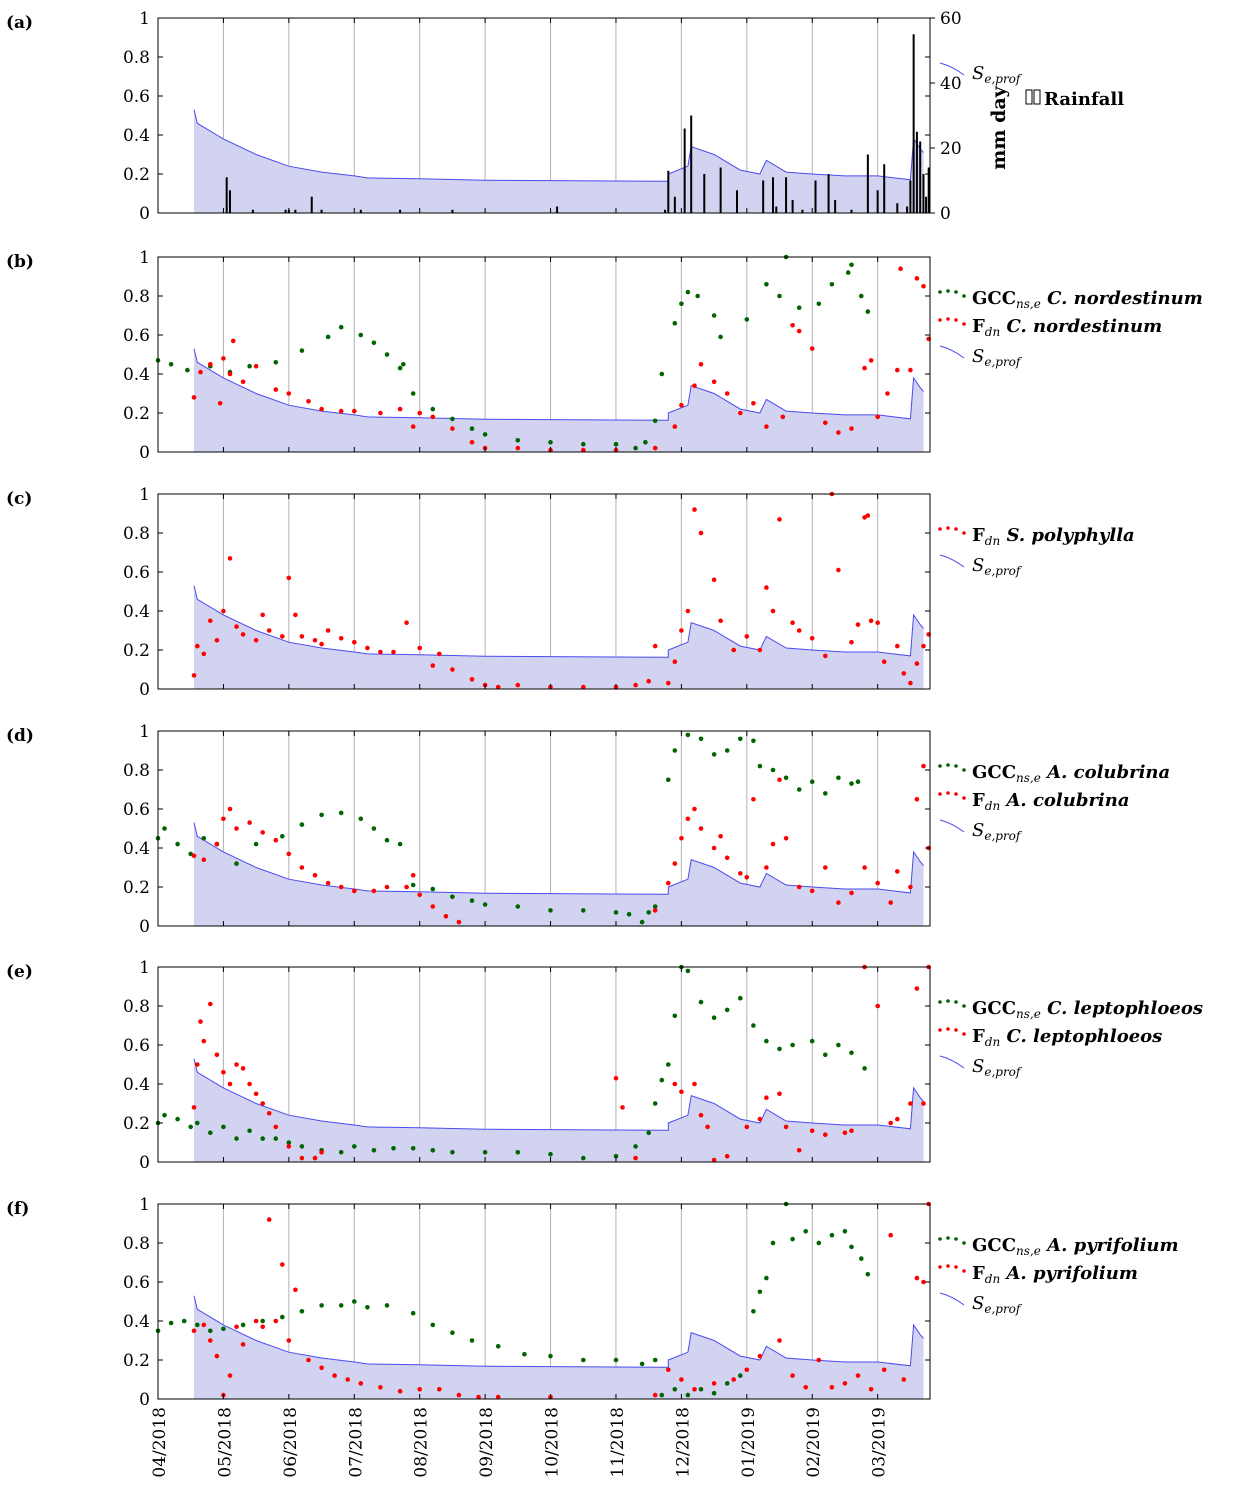 Image resolution: width=1257 pixels, height=1497 pixels. What do you see at coordinates (1067, 1037) in the screenshot?
I see `legend-entry-e-1: Fdn C. leptophloeos` at bounding box center [1067, 1037].